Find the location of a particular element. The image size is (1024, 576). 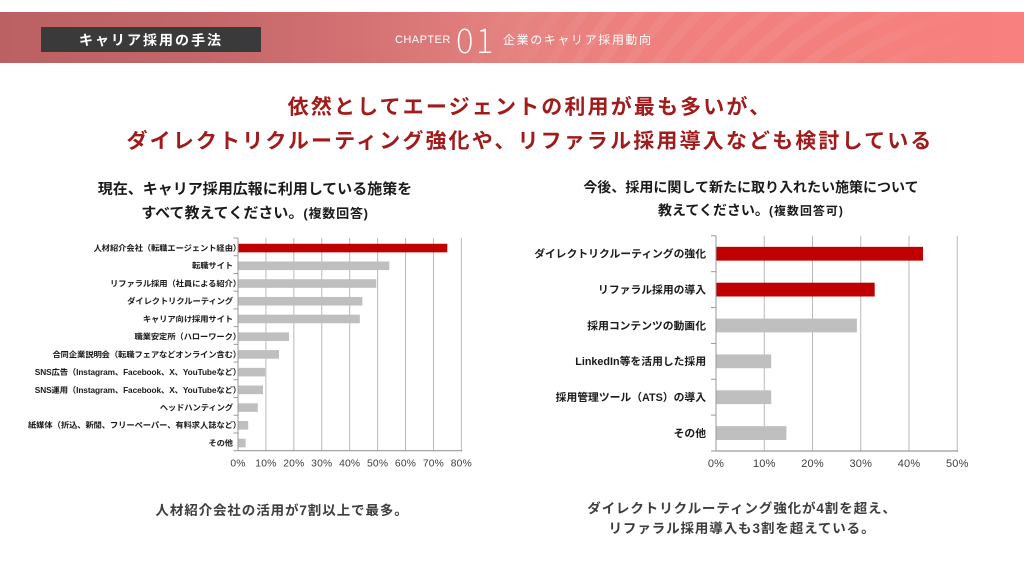

svg-text: リファラル採用の導入 is located at coordinates (652, 289).